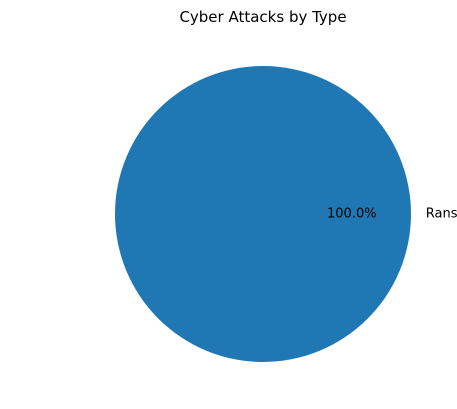  Describe the element at coordinates (441, 214) in the screenshot. I see `slice-label: Ransomware` at that location.